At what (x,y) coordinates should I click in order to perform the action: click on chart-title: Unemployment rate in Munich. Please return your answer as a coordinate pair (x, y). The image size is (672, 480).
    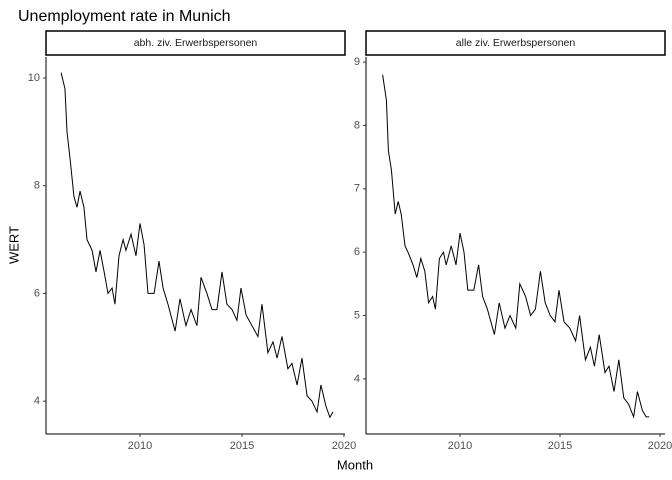
    Looking at the image, I should click on (124, 16).